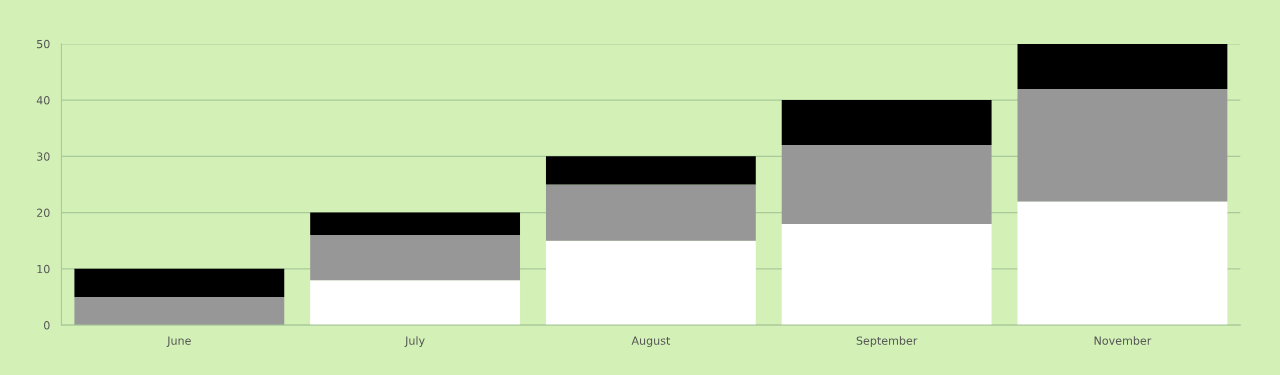  I want to click on x-tick-label: June, so click(178, 341).